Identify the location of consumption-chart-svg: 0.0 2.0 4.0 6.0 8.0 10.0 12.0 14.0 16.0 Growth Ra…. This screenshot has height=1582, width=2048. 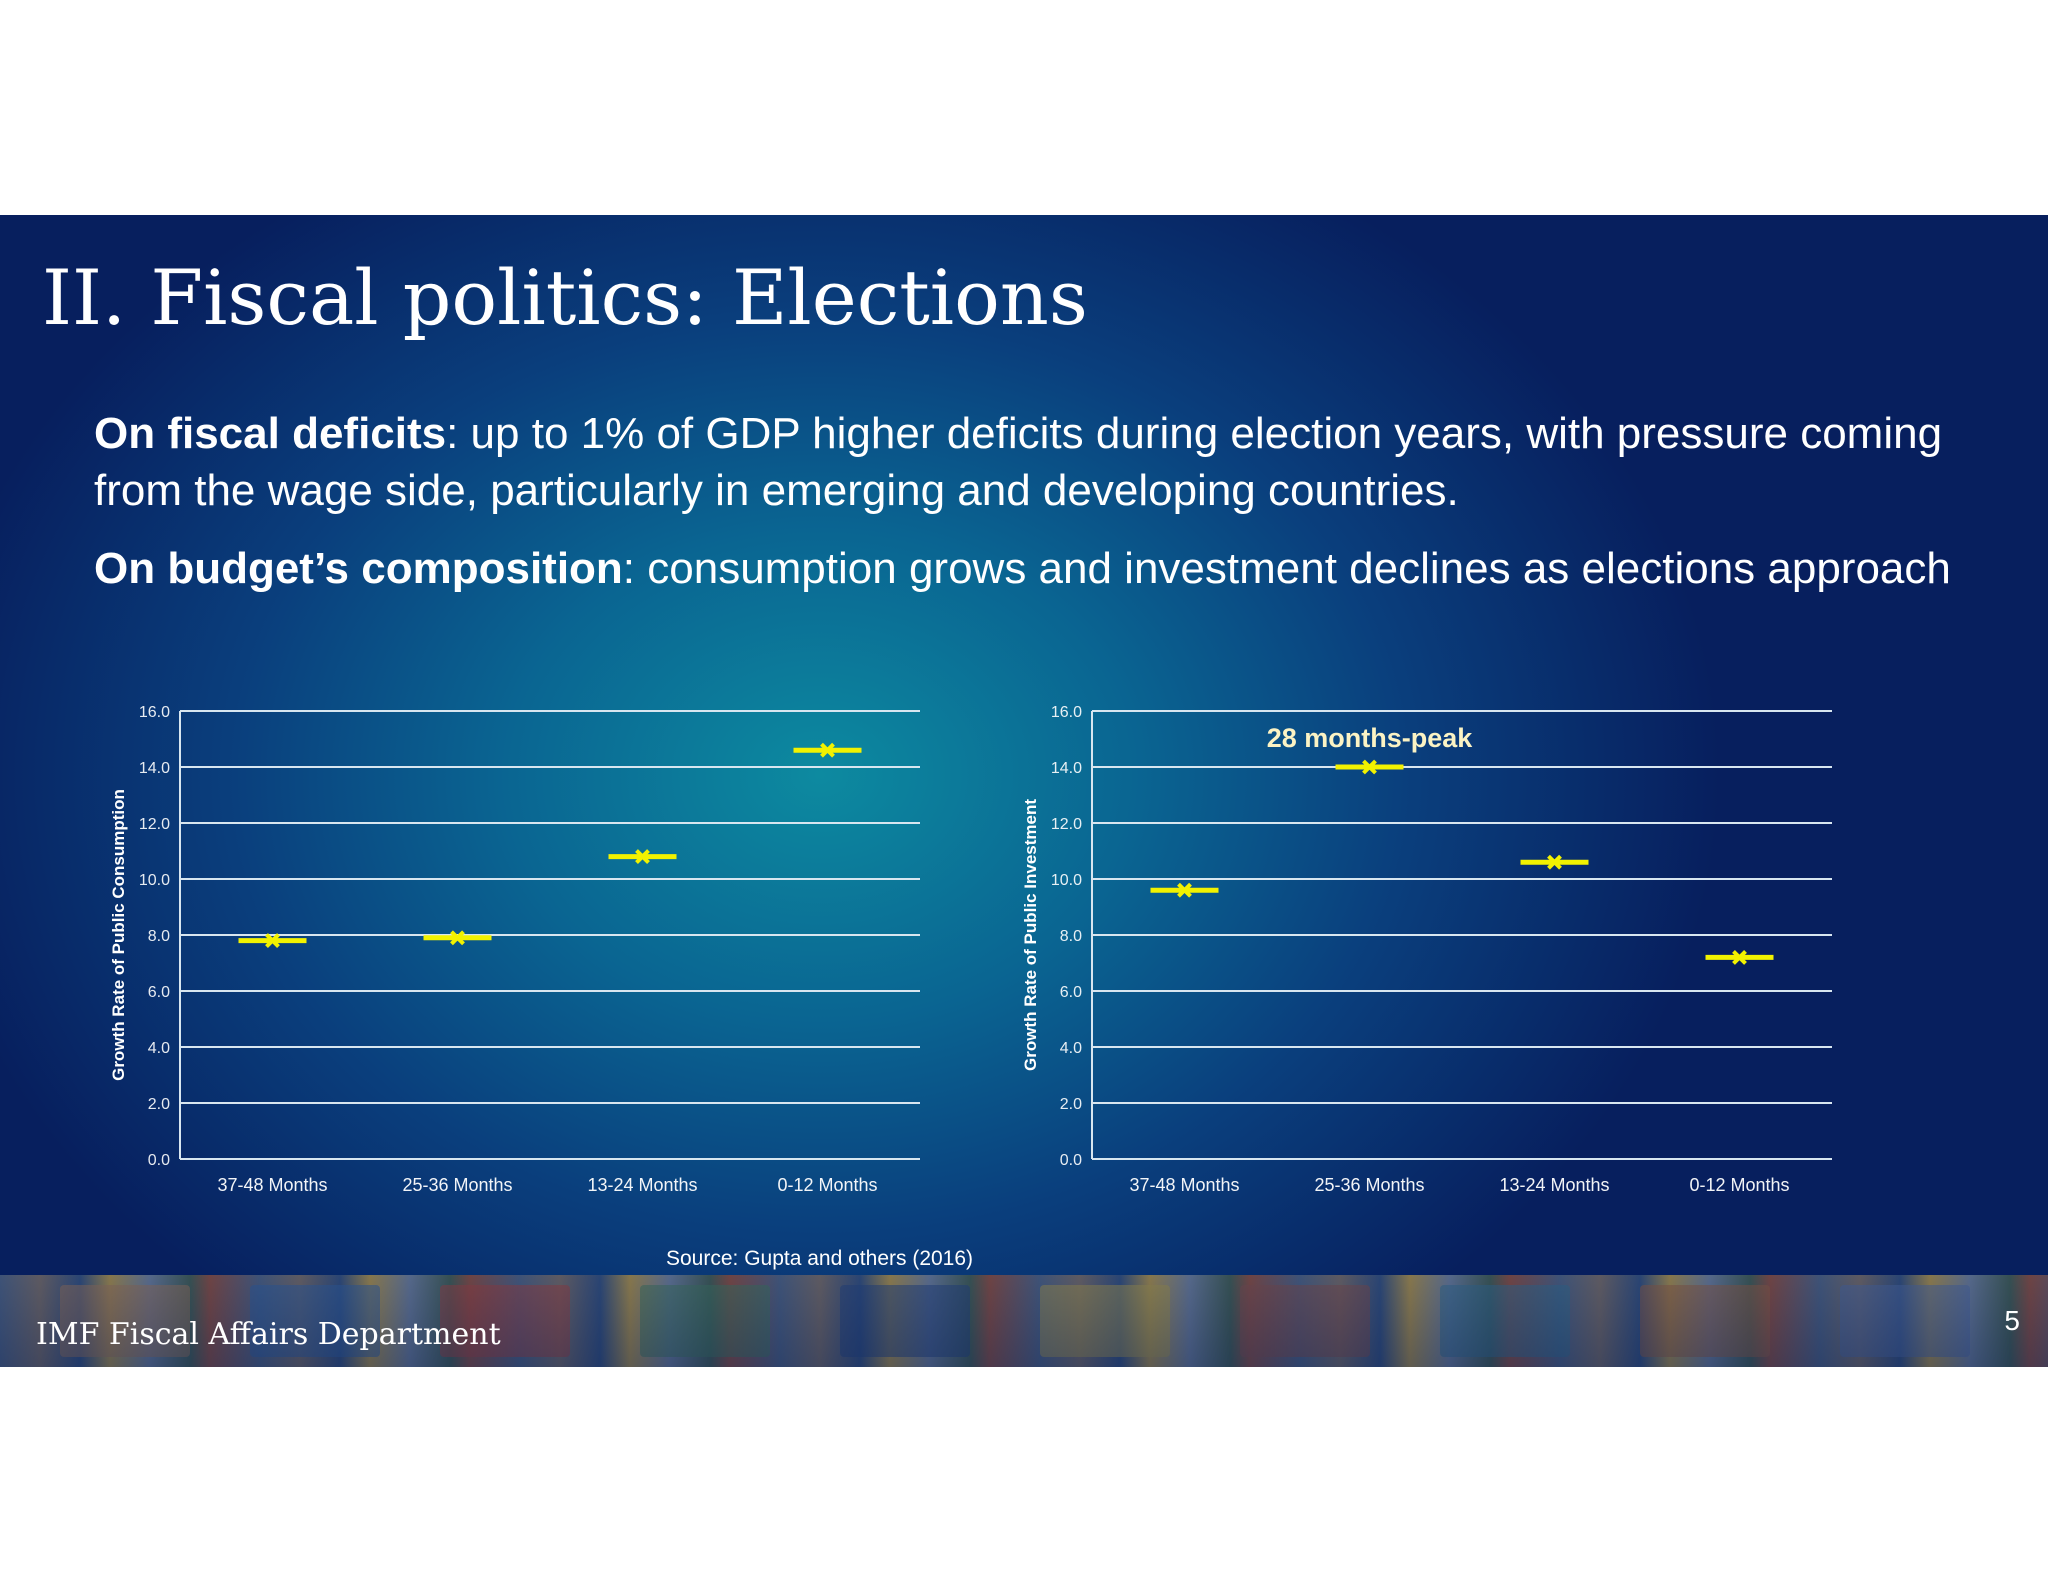
(514, 949).